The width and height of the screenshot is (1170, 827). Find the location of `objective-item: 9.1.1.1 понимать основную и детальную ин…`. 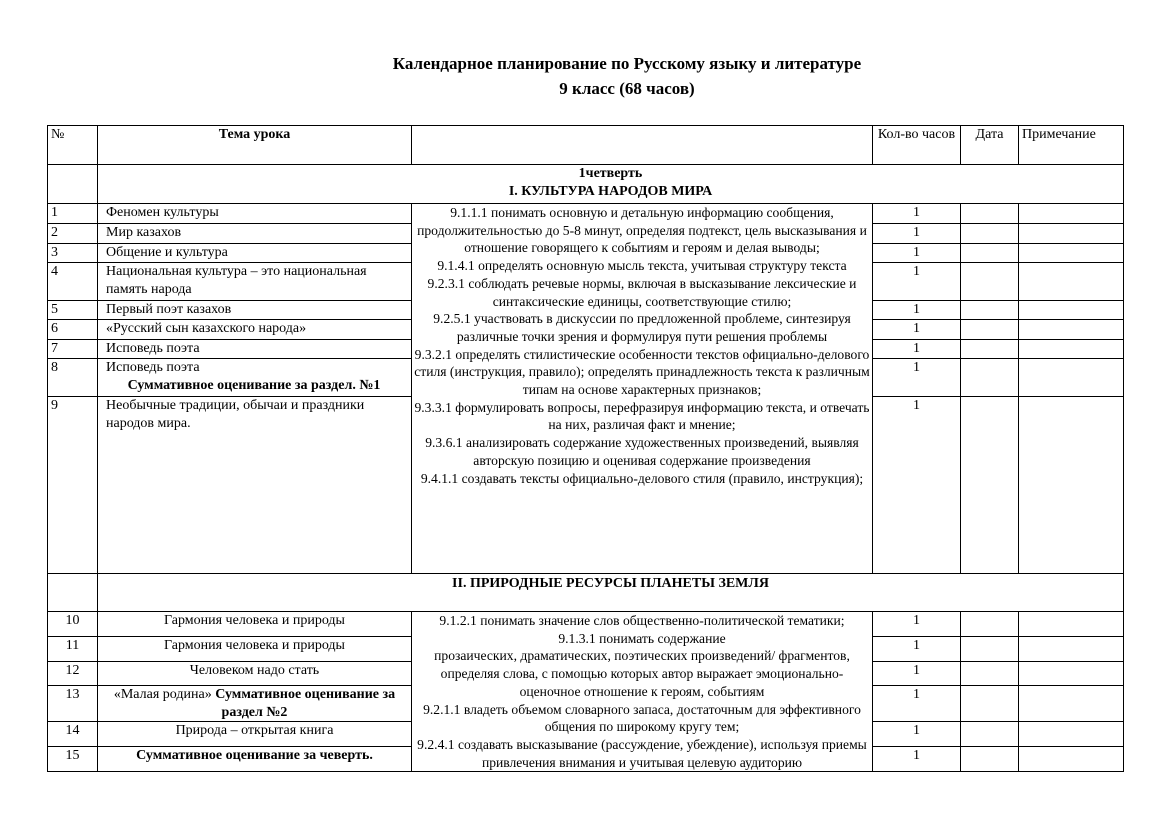

objective-item: 9.1.1.1 понимать основную и детальную ин… is located at coordinates (642, 230).